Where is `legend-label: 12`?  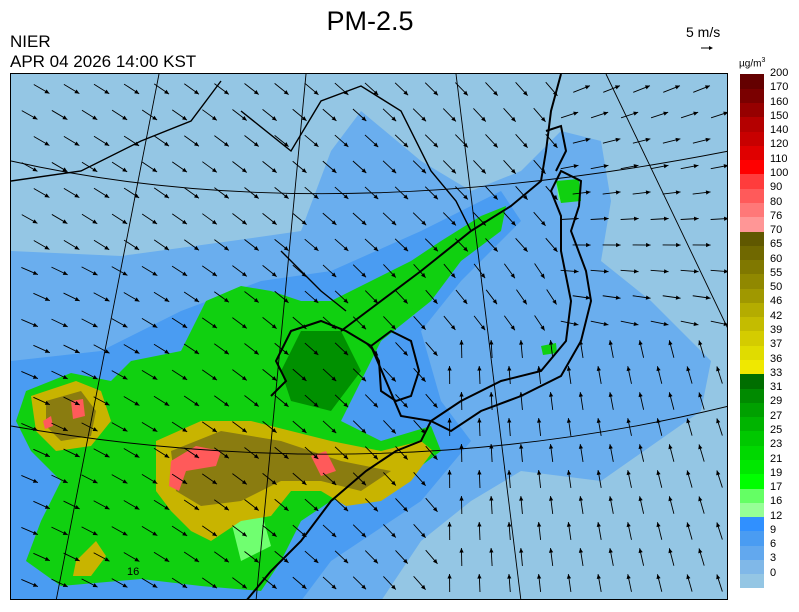 legend-label: 12 is located at coordinates (776, 515).